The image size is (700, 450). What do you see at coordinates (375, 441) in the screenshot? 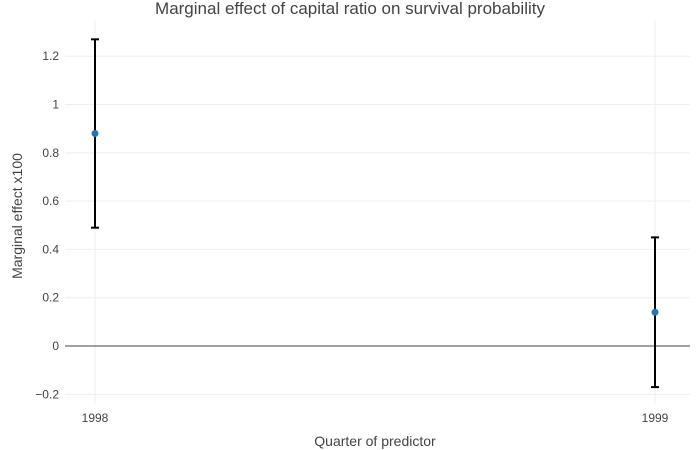
I see `x-axis-title: Quarter of predictor` at bounding box center [375, 441].